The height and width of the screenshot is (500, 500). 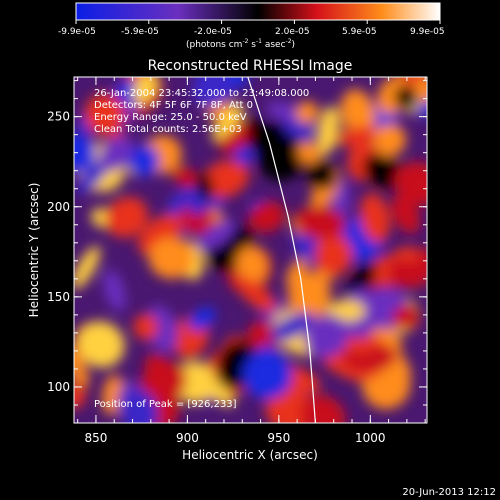 What do you see at coordinates (58, 117) in the screenshot?
I see `y-tick-label: 250` at bounding box center [58, 117].